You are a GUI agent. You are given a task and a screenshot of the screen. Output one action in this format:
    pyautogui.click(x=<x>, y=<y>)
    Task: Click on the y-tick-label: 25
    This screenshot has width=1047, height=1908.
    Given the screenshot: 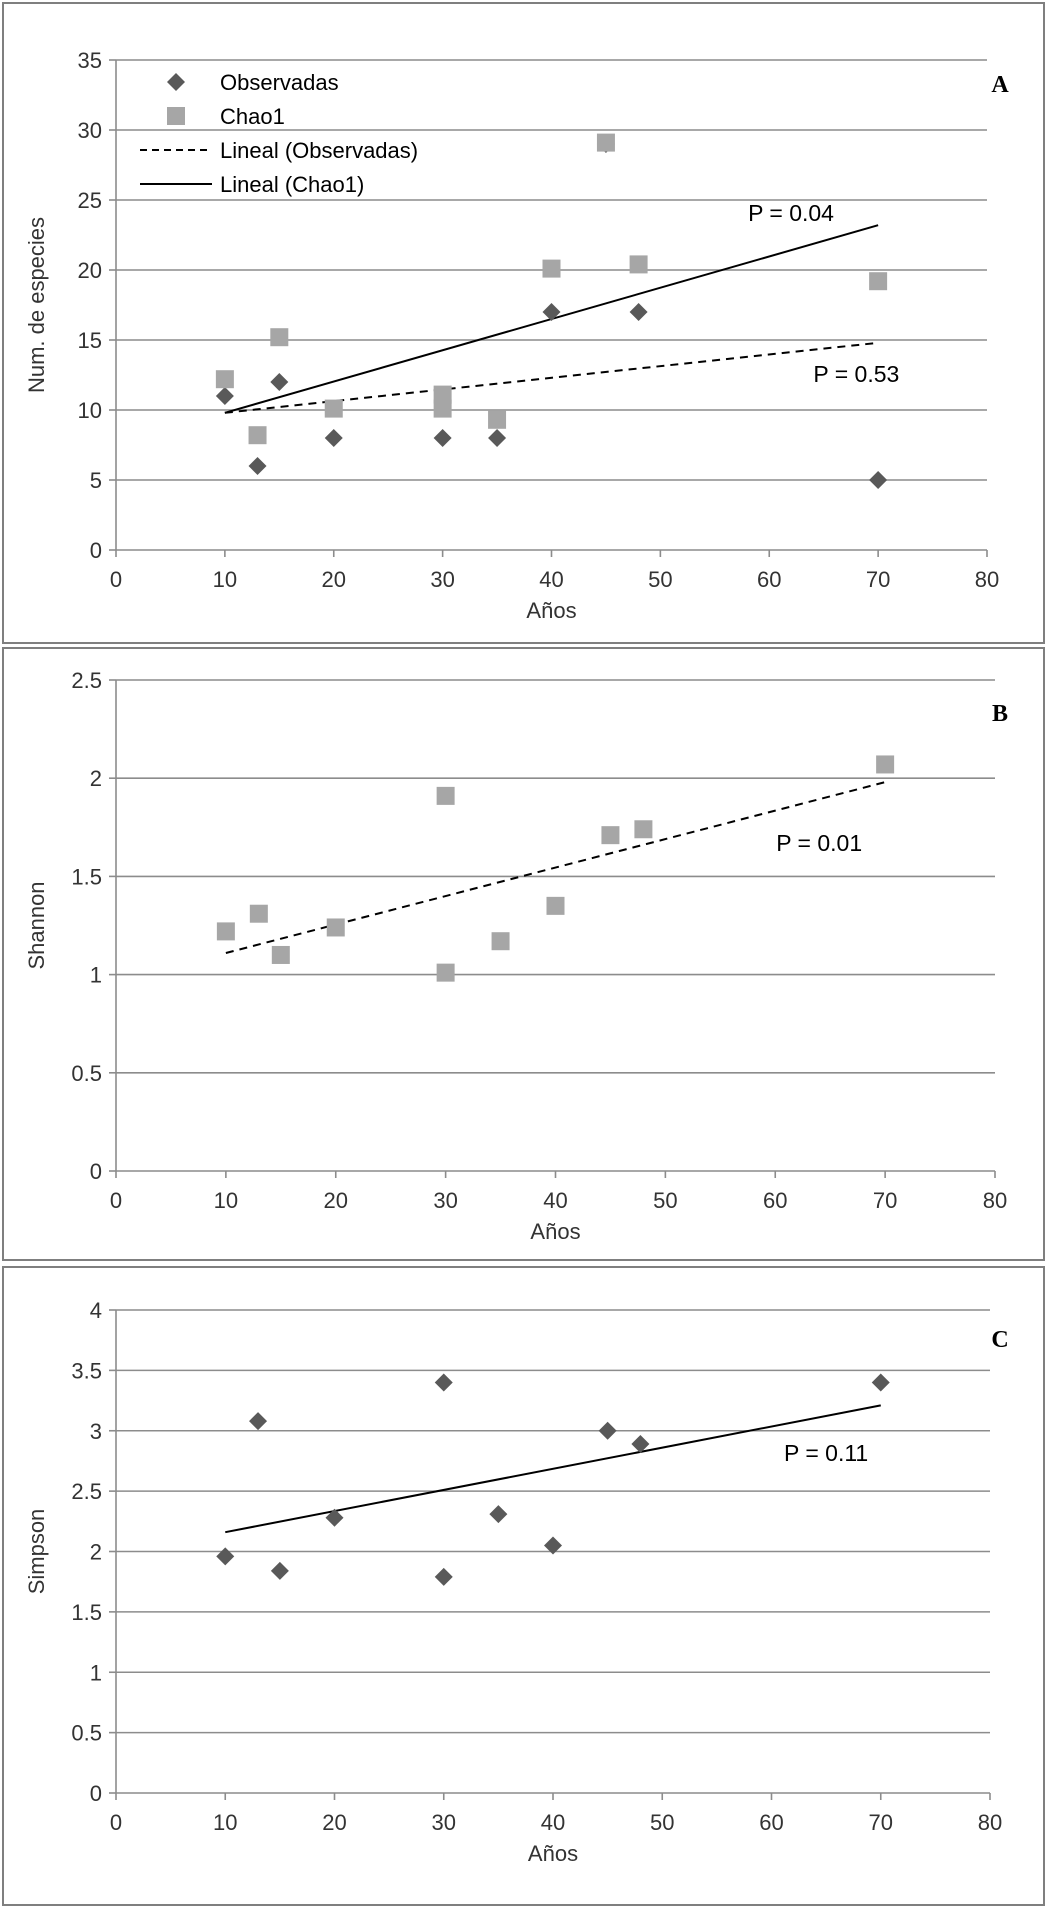 What is the action you would take?
    pyautogui.click(x=90, y=200)
    